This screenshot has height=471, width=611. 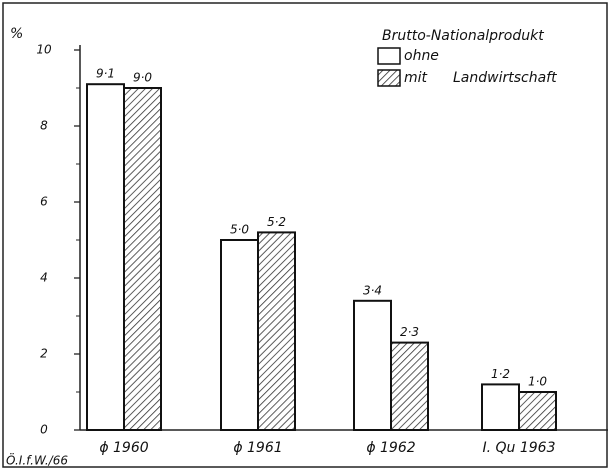 I want to click on value-label: 1·2, so click(x=500, y=374).